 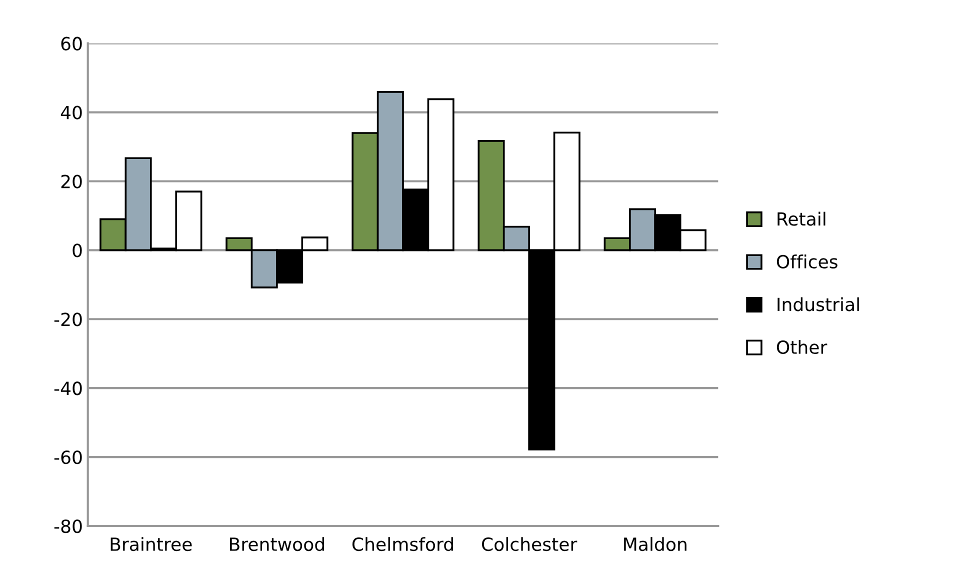 I want to click on legend-label: Retail, so click(x=802, y=219).